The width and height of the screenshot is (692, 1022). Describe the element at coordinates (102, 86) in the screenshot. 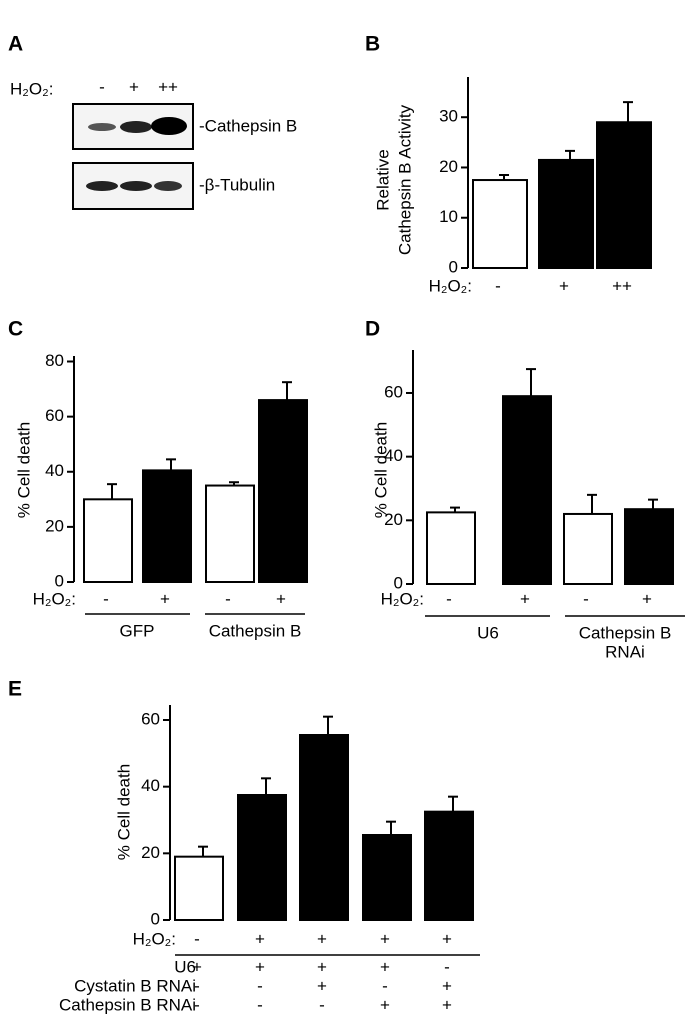

I see `lane-label: -` at that location.